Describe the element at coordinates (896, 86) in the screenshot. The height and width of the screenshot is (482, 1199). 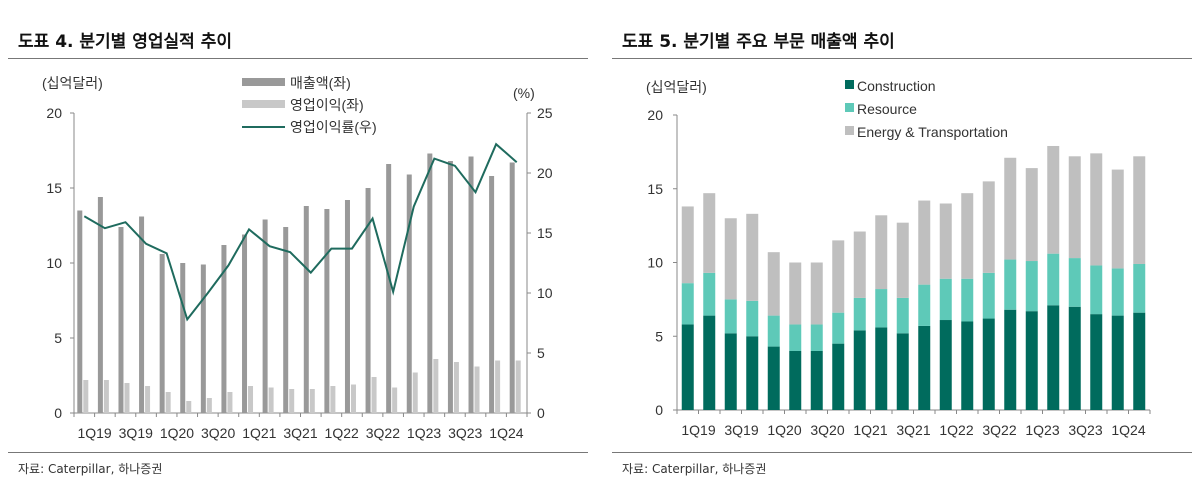
I see `legend-label-2: Construction` at that location.